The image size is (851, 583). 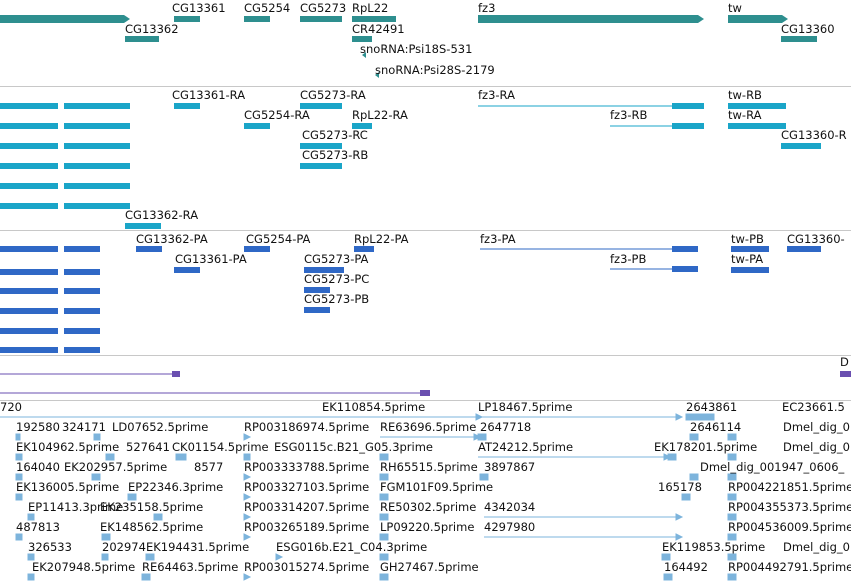 What do you see at coordinates (160, 427) in the screenshot?
I see `est-label: LD07652.5prime` at bounding box center [160, 427].